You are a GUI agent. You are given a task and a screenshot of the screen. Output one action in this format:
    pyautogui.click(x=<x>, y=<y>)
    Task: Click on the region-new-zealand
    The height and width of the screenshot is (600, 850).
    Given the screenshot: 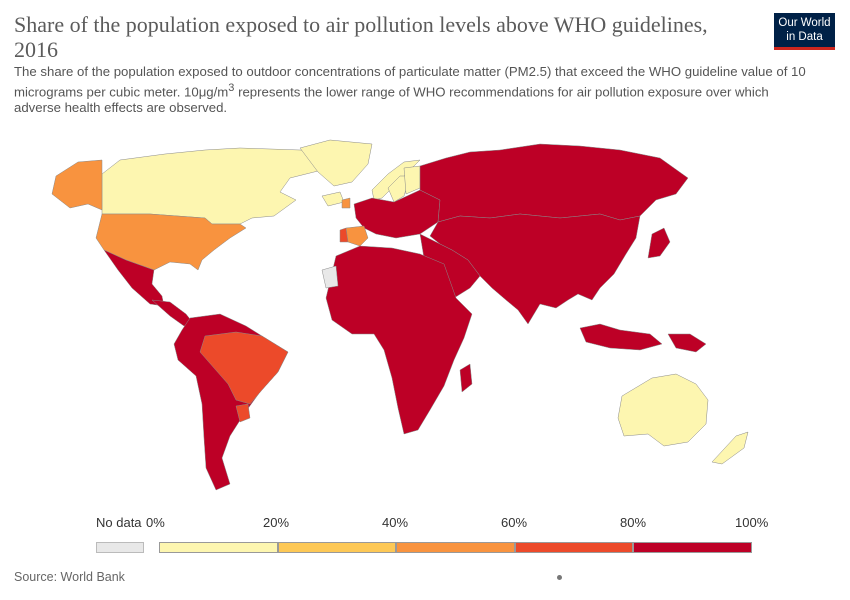 What is the action you would take?
    pyautogui.click(x=730, y=448)
    